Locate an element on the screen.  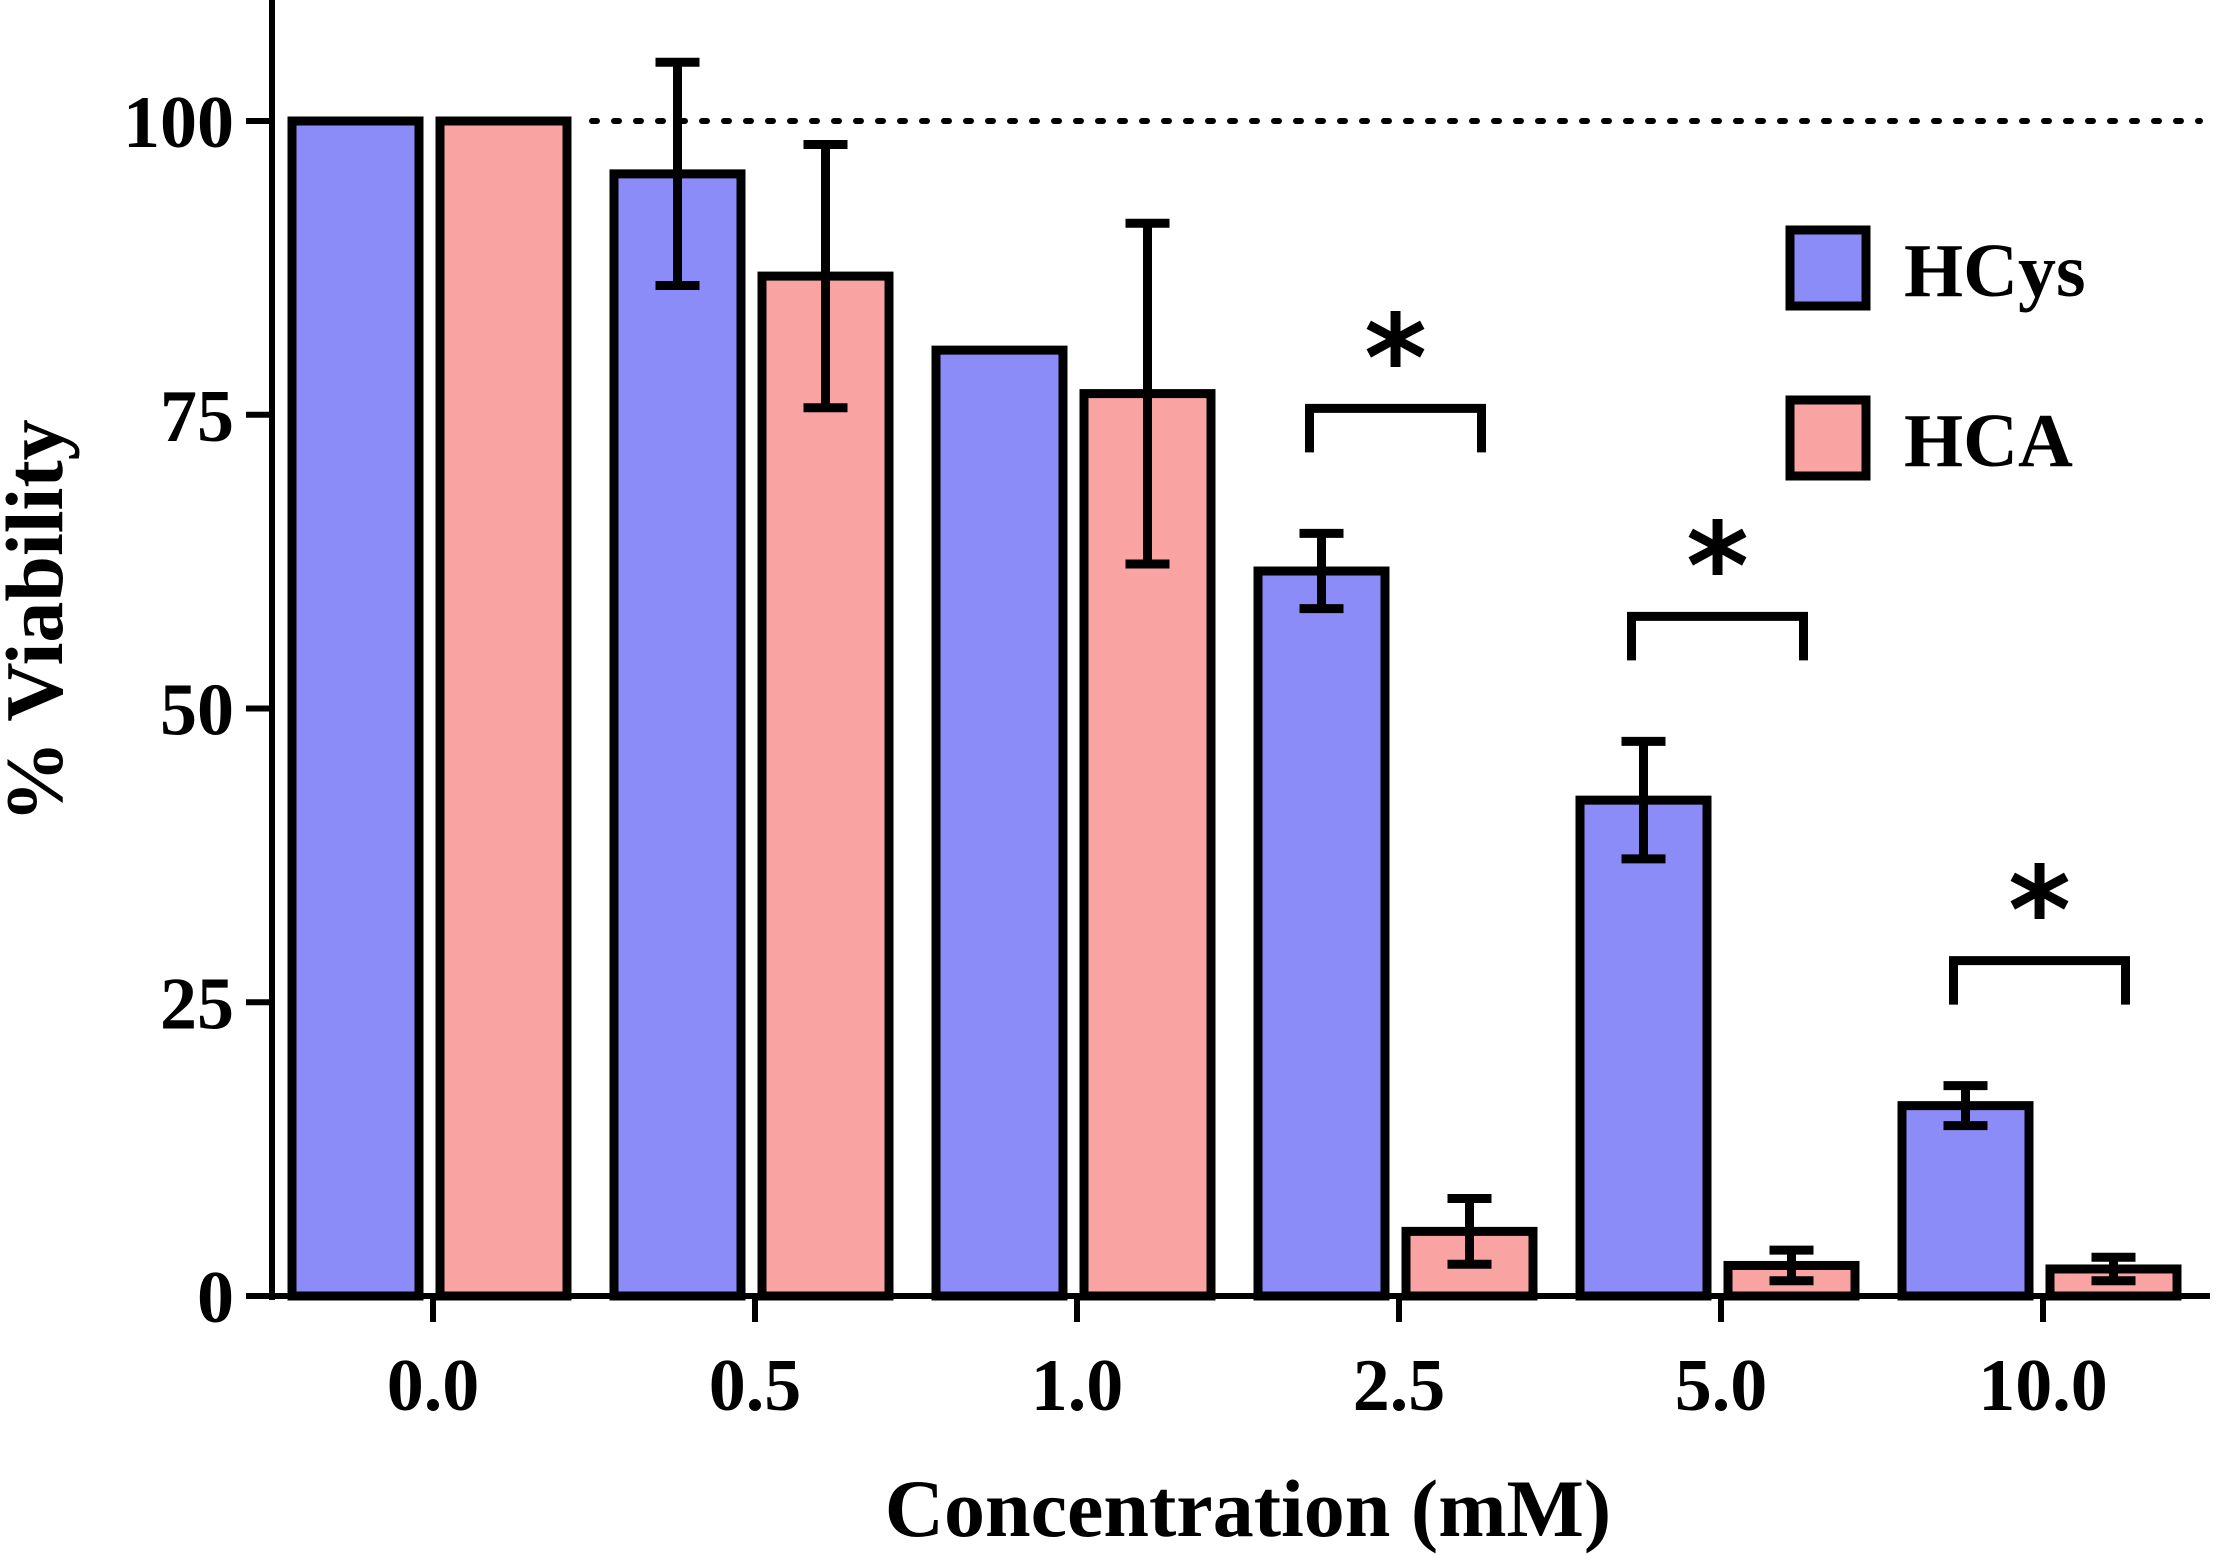
significance-bracket-2.5 is located at coordinates (1395, 428).